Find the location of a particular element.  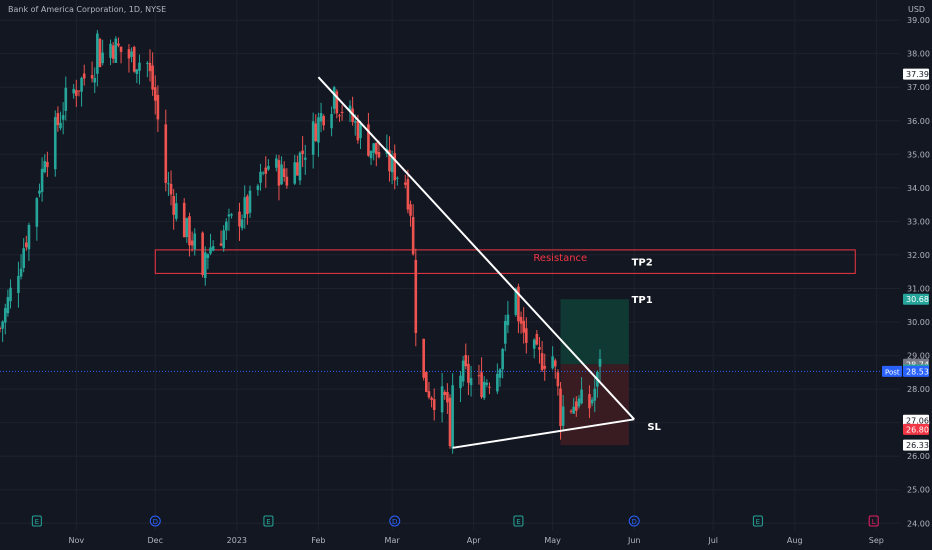

time-axis: Nov Dec 2023 Feb Mar Apr May Jun Jul Aug Sep is located at coordinates (476, 540).